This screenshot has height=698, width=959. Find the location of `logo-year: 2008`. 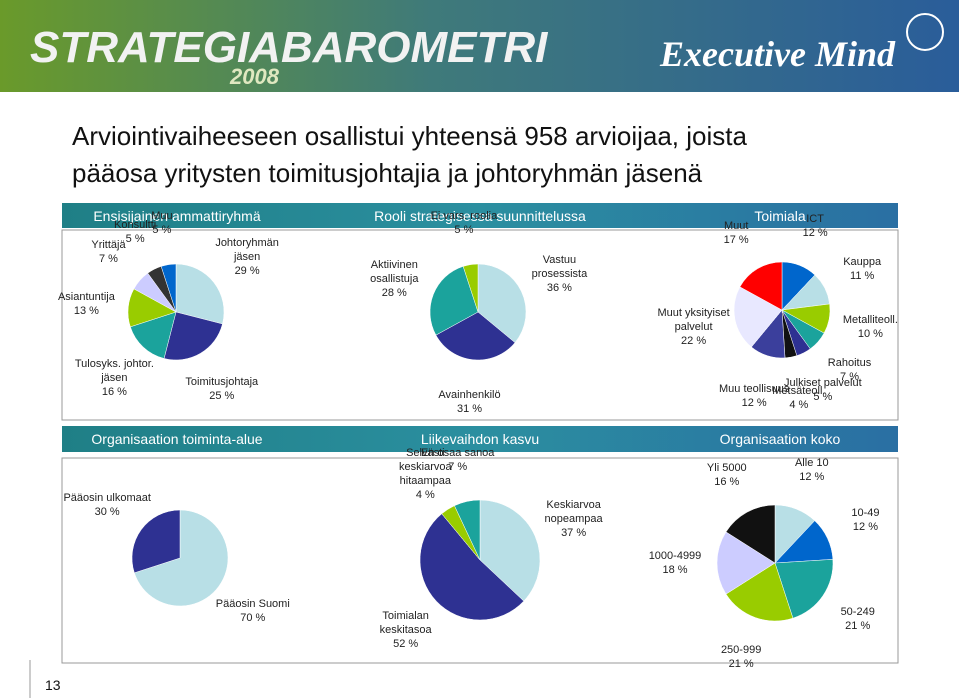

logo-year: 2008 is located at coordinates (254, 76).